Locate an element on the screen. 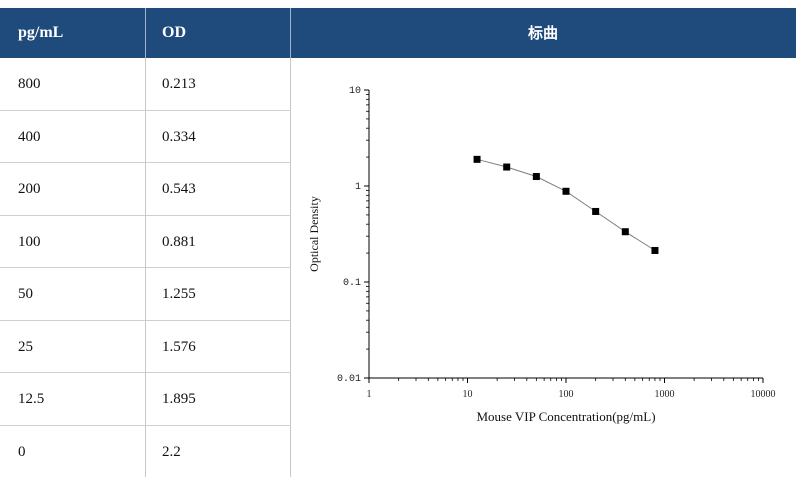 Image resolution: width=796 pixels, height=478 pixels. cell-od: 0.334 is located at coordinates (179, 137).